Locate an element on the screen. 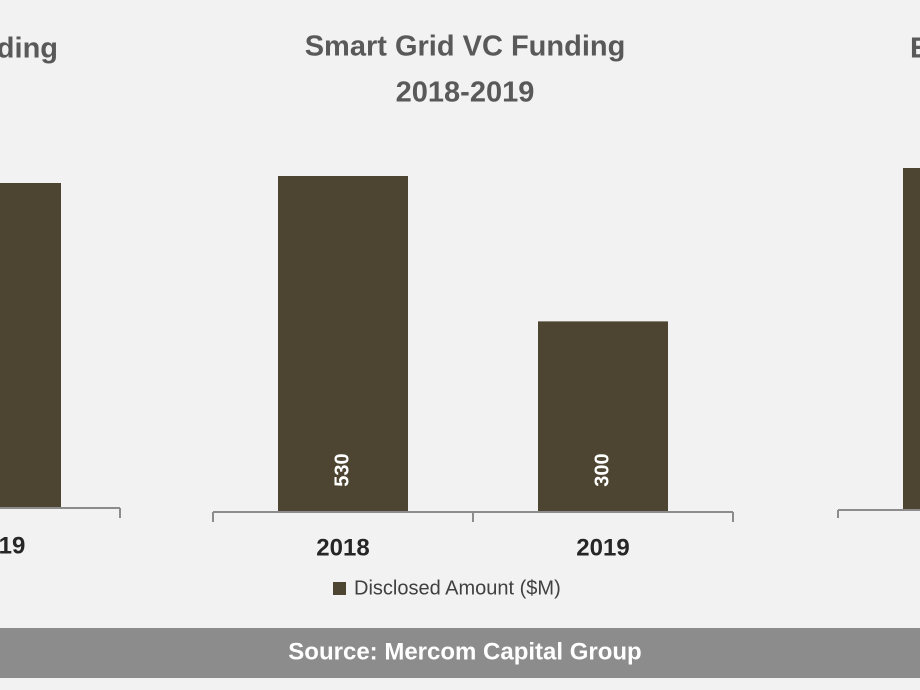 The image size is (920, 690). right-chart-bar is located at coordinates (911, 339).